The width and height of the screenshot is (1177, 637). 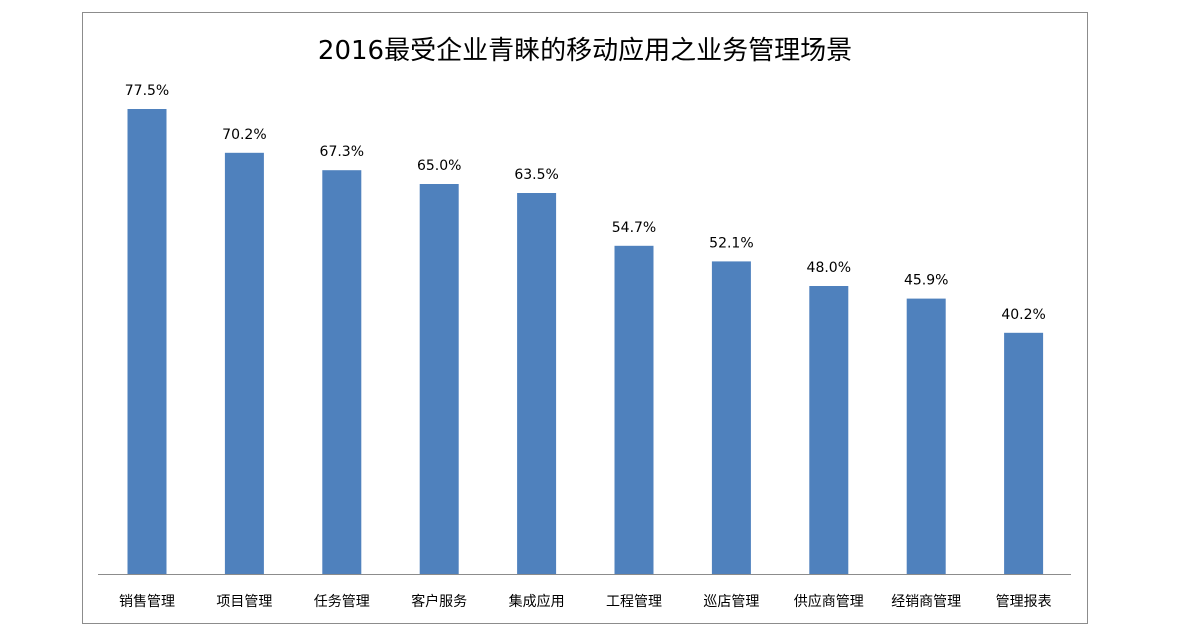 I want to click on category-label-1: 项目管理, so click(x=244, y=602).